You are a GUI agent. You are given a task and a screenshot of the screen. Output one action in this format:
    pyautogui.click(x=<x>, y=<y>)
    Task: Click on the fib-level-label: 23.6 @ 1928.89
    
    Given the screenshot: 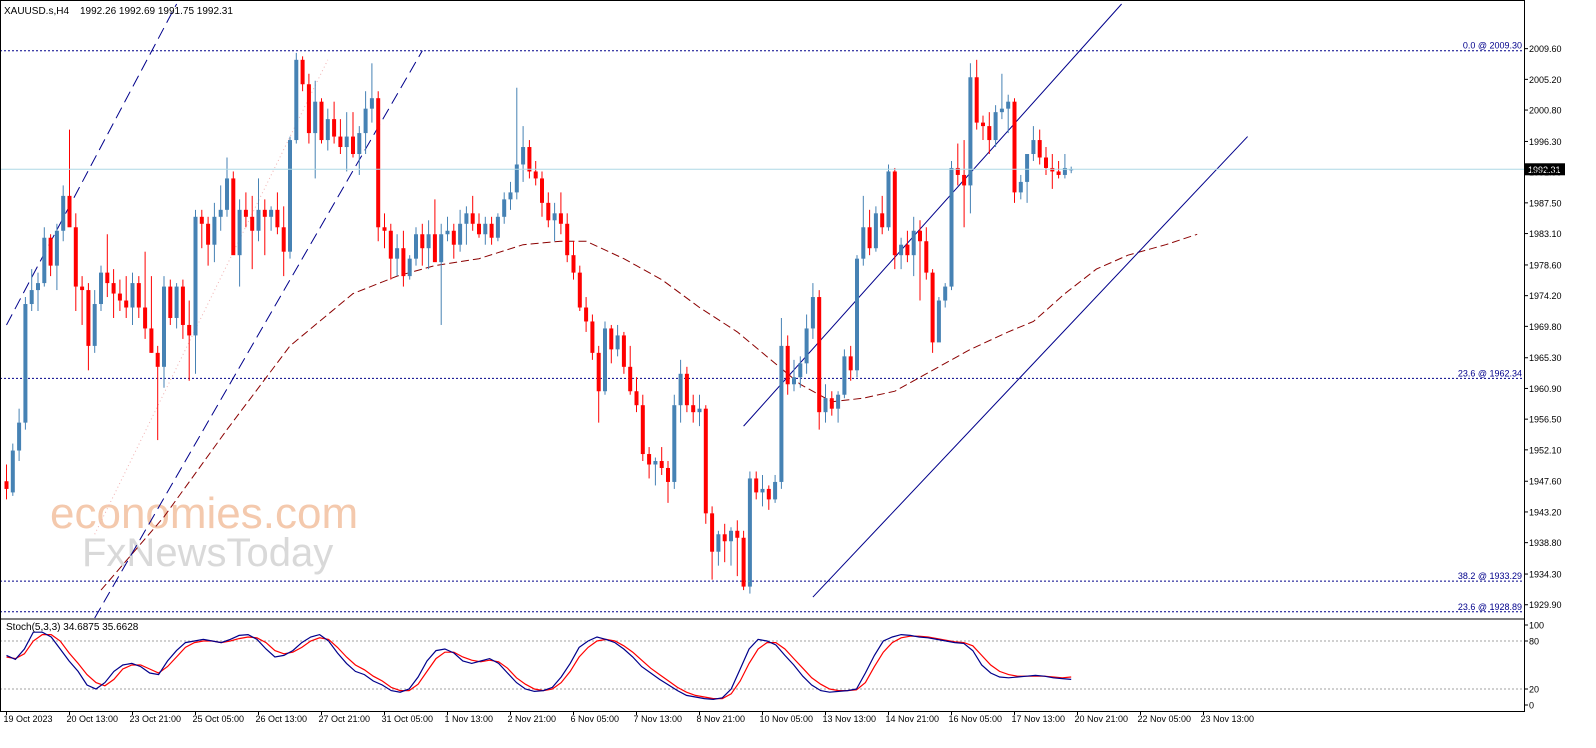 What is the action you would take?
    pyautogui.click(x=1490, y=607)
    